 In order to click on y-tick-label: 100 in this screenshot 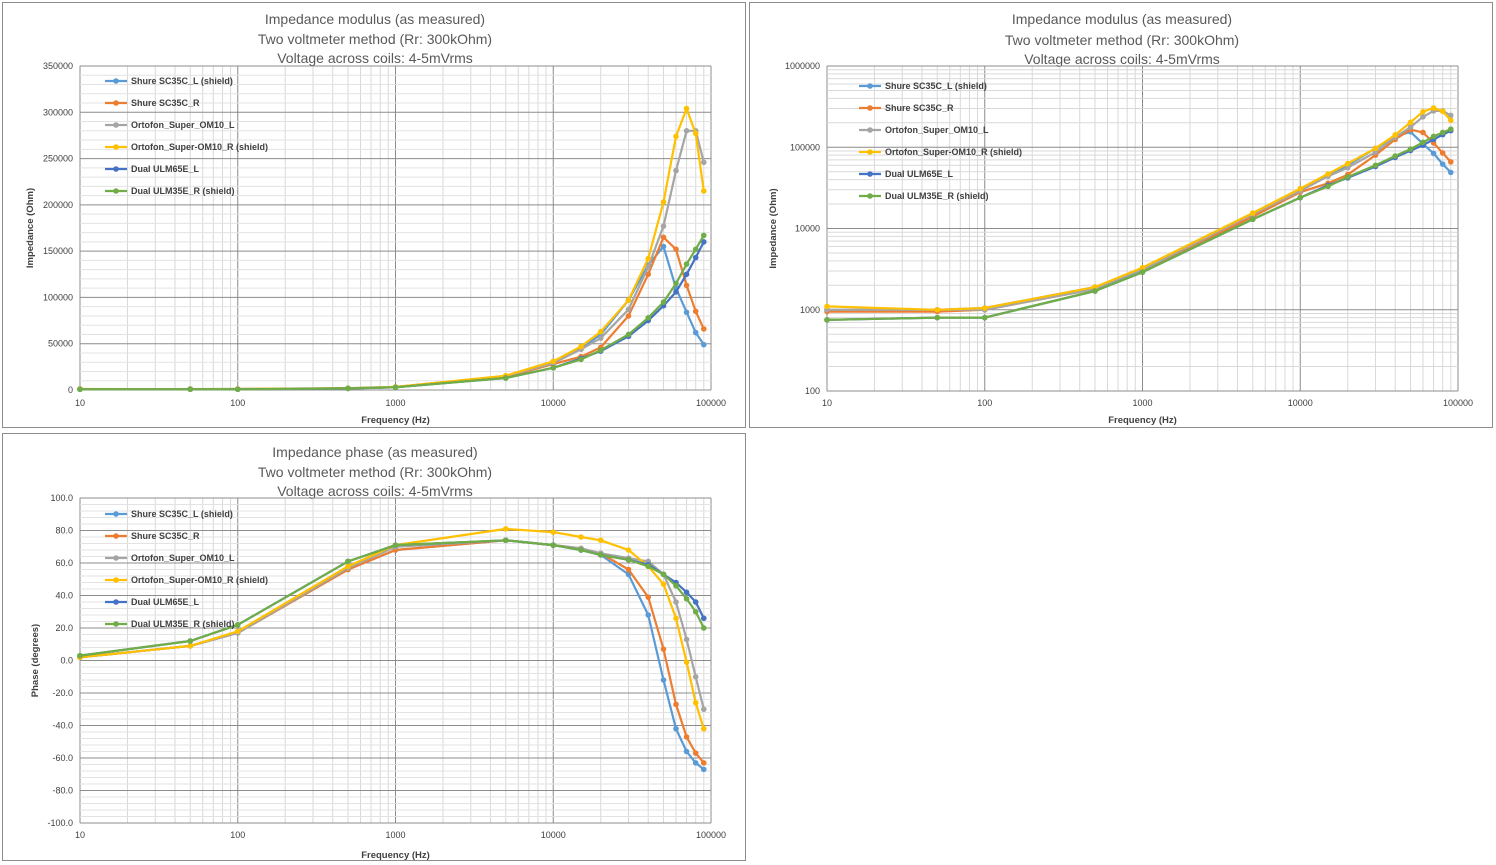, I will do `click(812, 391)`.